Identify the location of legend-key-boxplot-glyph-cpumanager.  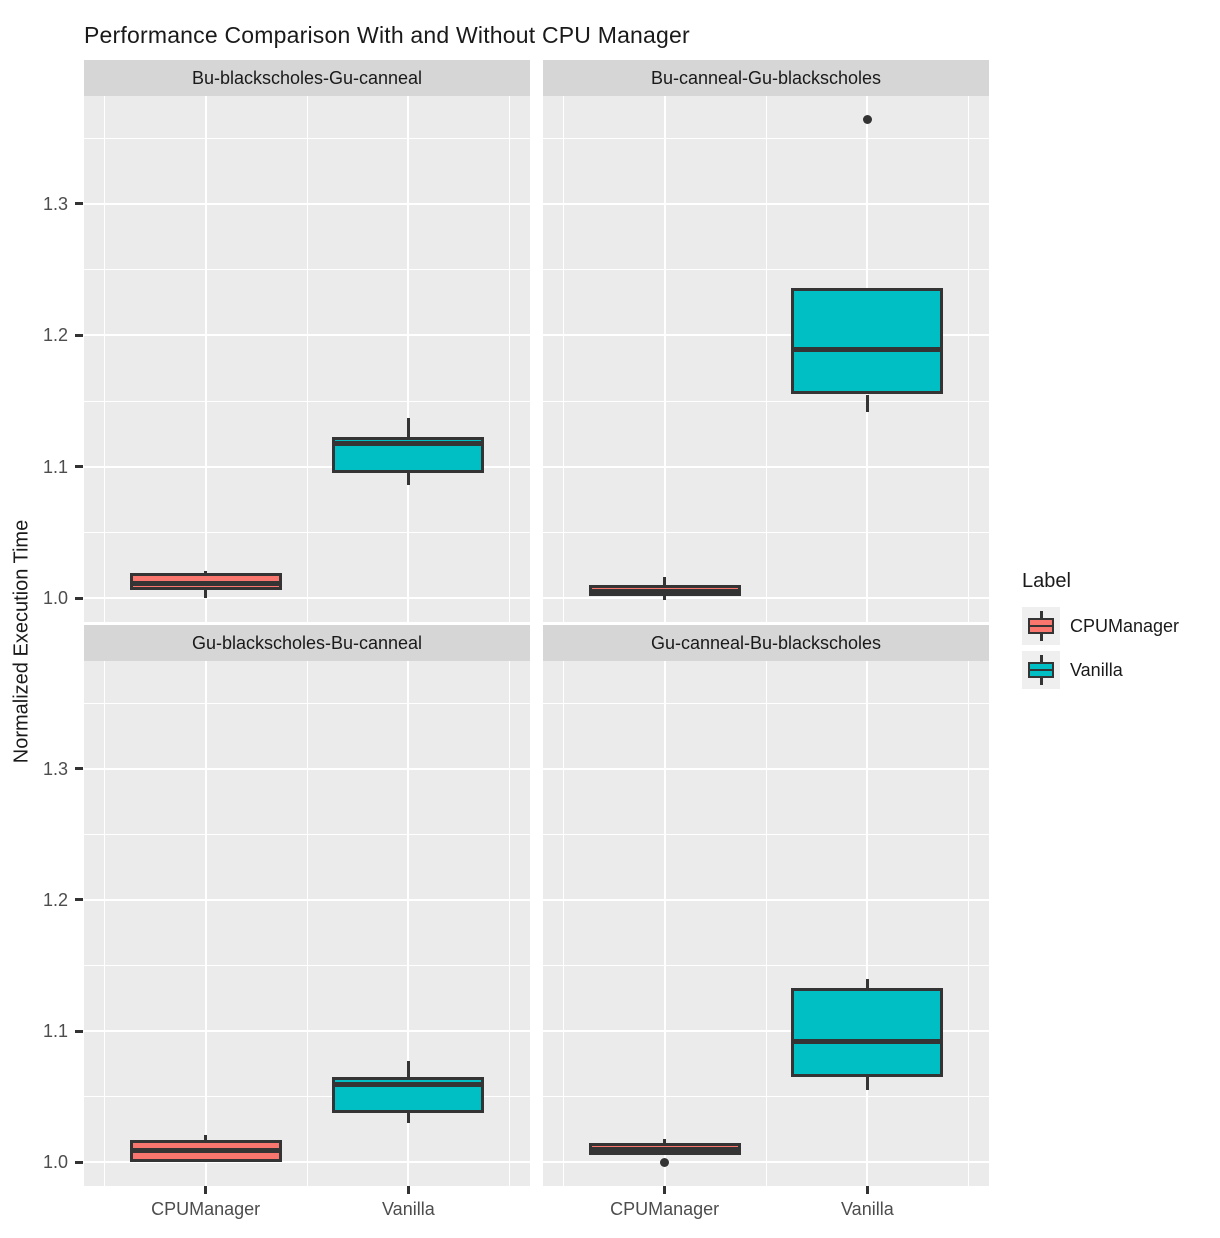
(1041, 626).